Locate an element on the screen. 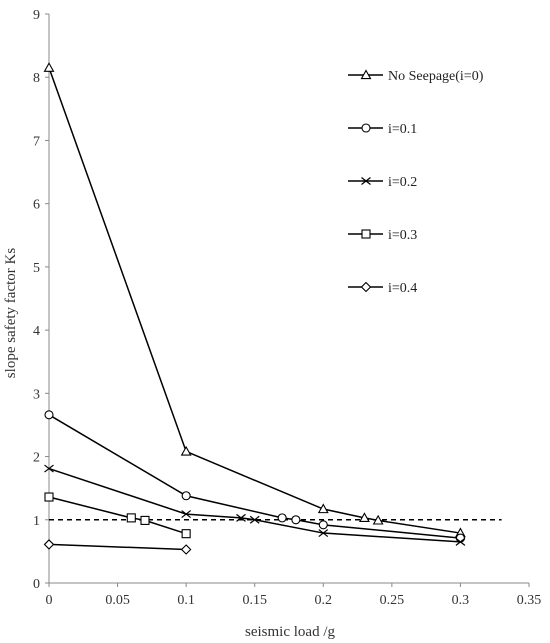  legend-label: No Seepage(i=0) is located at coordinates (436, 76).